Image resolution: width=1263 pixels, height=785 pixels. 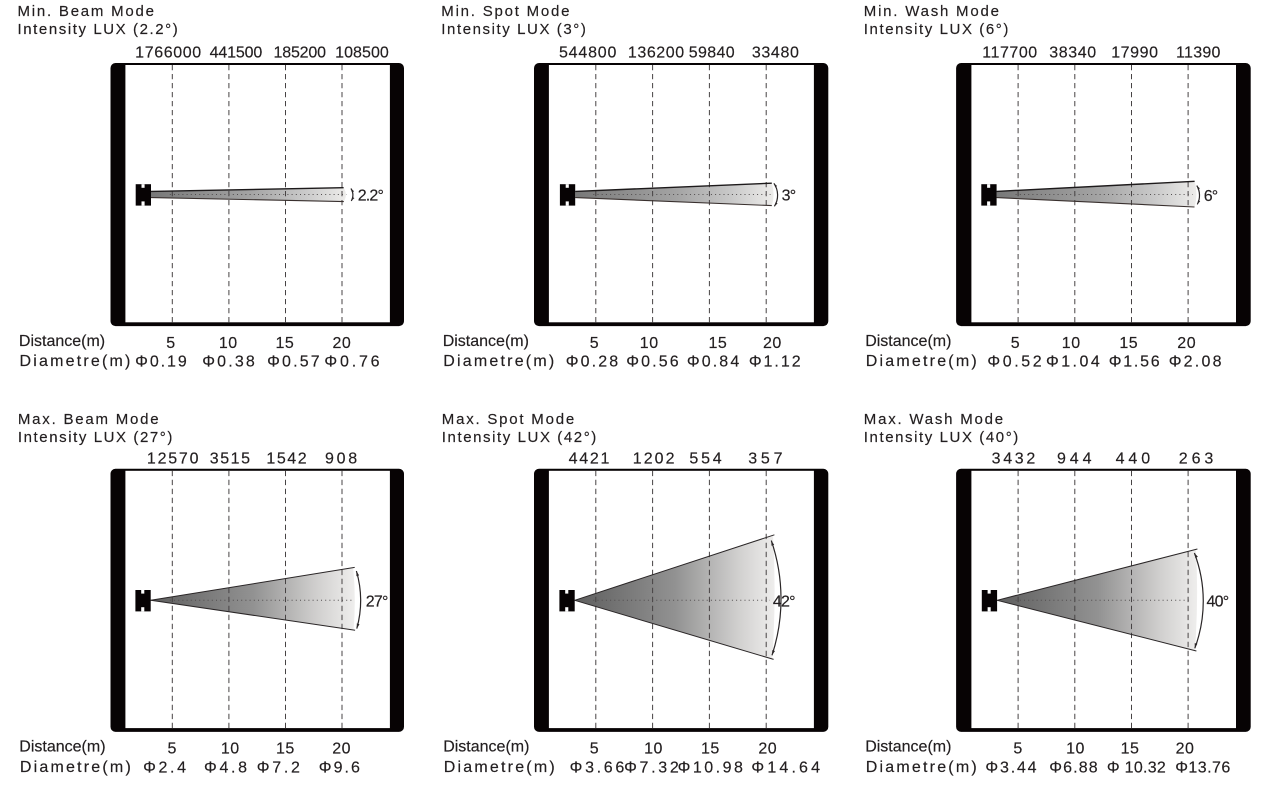 I want to click on svg-text: 440, so click(x=1135, y=458).